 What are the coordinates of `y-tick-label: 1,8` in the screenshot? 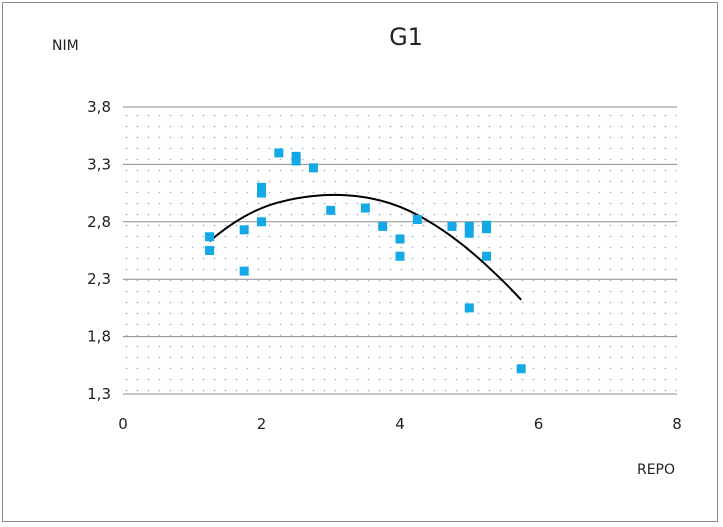 It's located at (99, 337).